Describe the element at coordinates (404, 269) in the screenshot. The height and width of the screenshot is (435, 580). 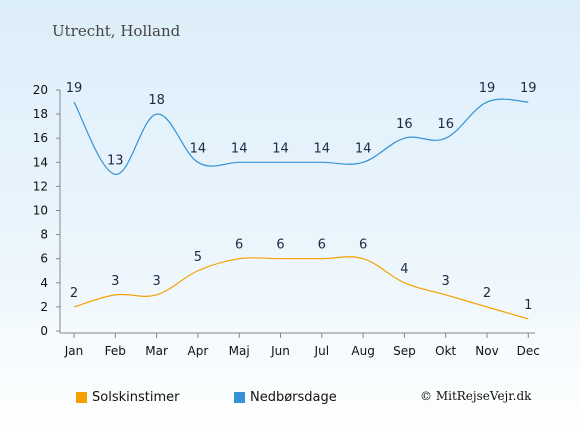
I see `data-label: 4` at that location.